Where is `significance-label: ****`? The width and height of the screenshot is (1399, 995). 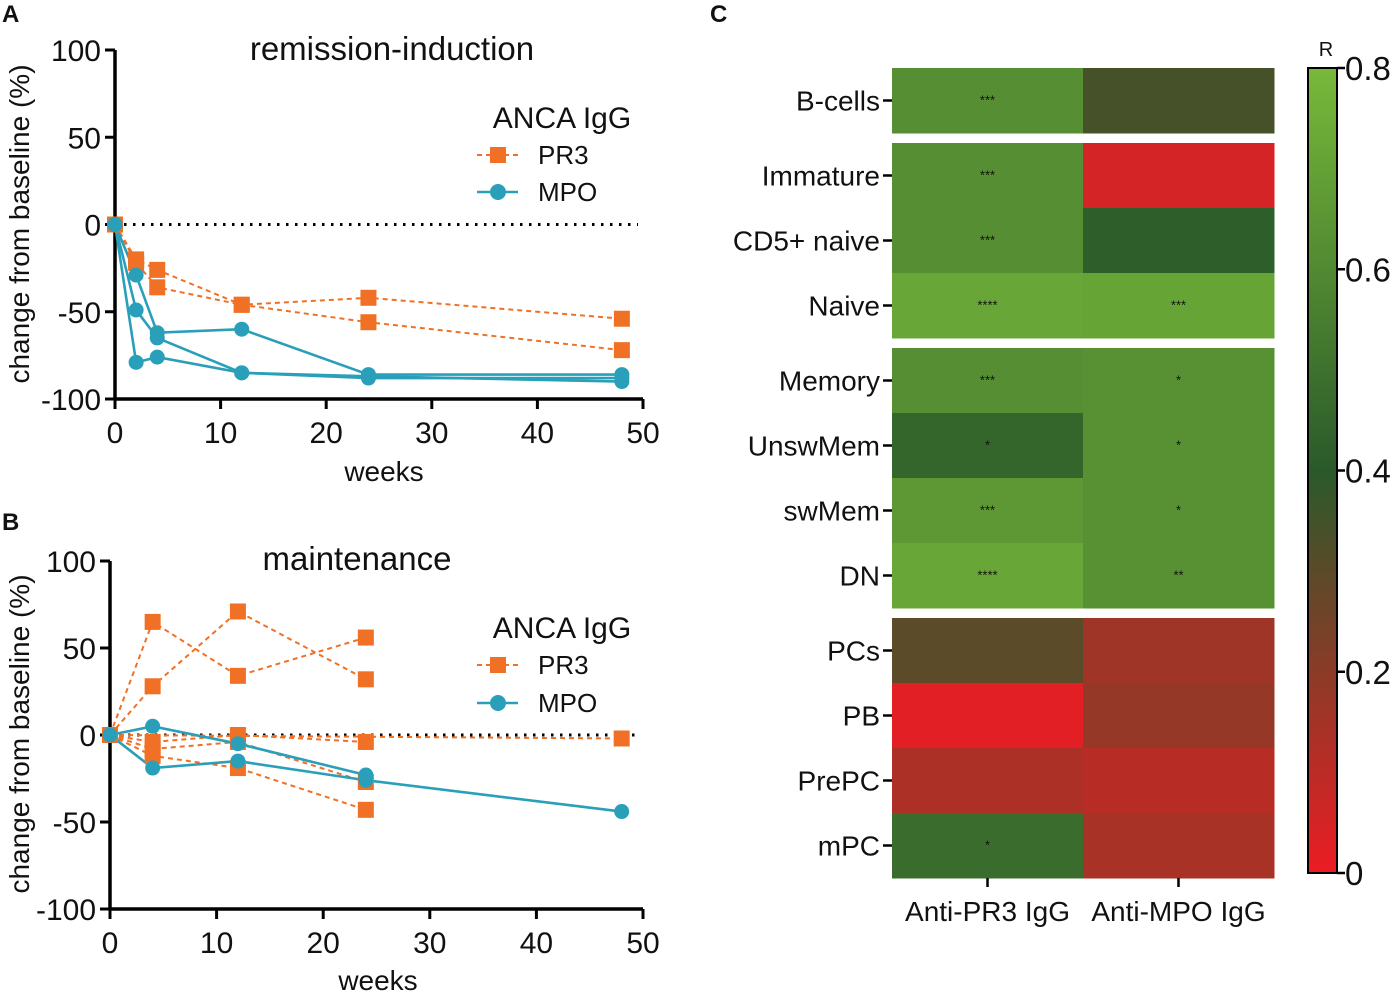
significance-label: **** is located at coordinates (987, 575).